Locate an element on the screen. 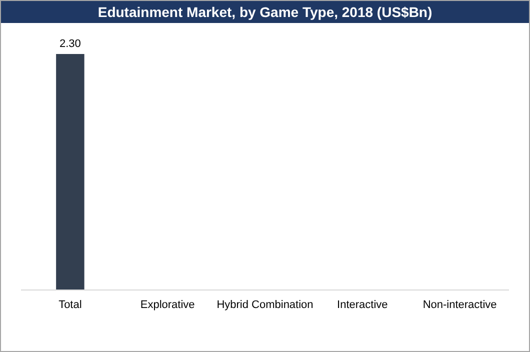 The width and height of the screenshot is (530, 352). x-tick-label: Non-interactive is located at coordinates (459, 305).